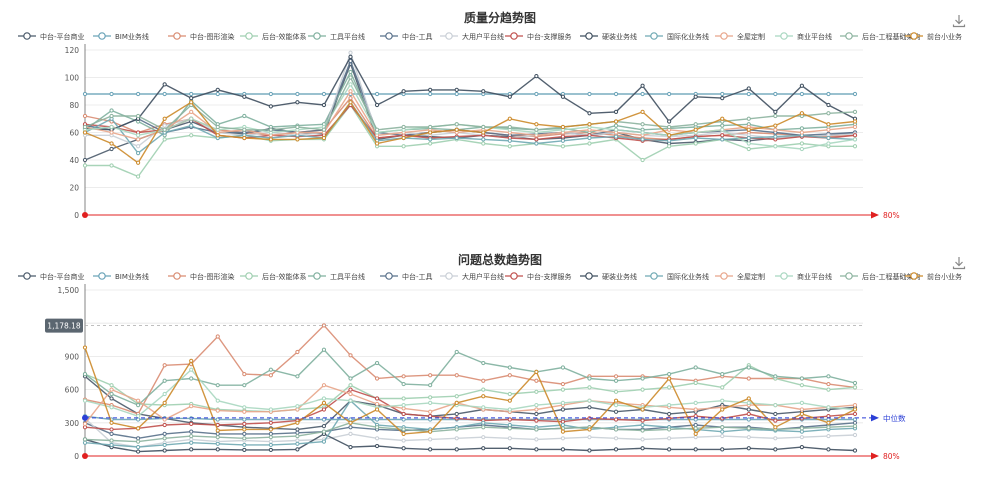 The image size is (1000, 485). I want to click on legend-item: 工具平台线, so click(336, 36).